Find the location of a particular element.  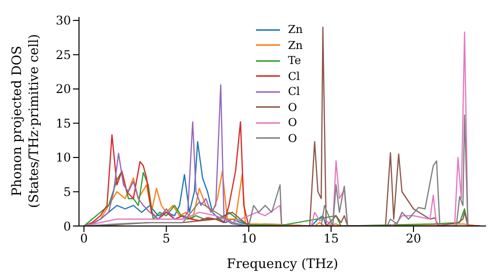

x-tick-label: 10 is located at coordinates (248, 239).